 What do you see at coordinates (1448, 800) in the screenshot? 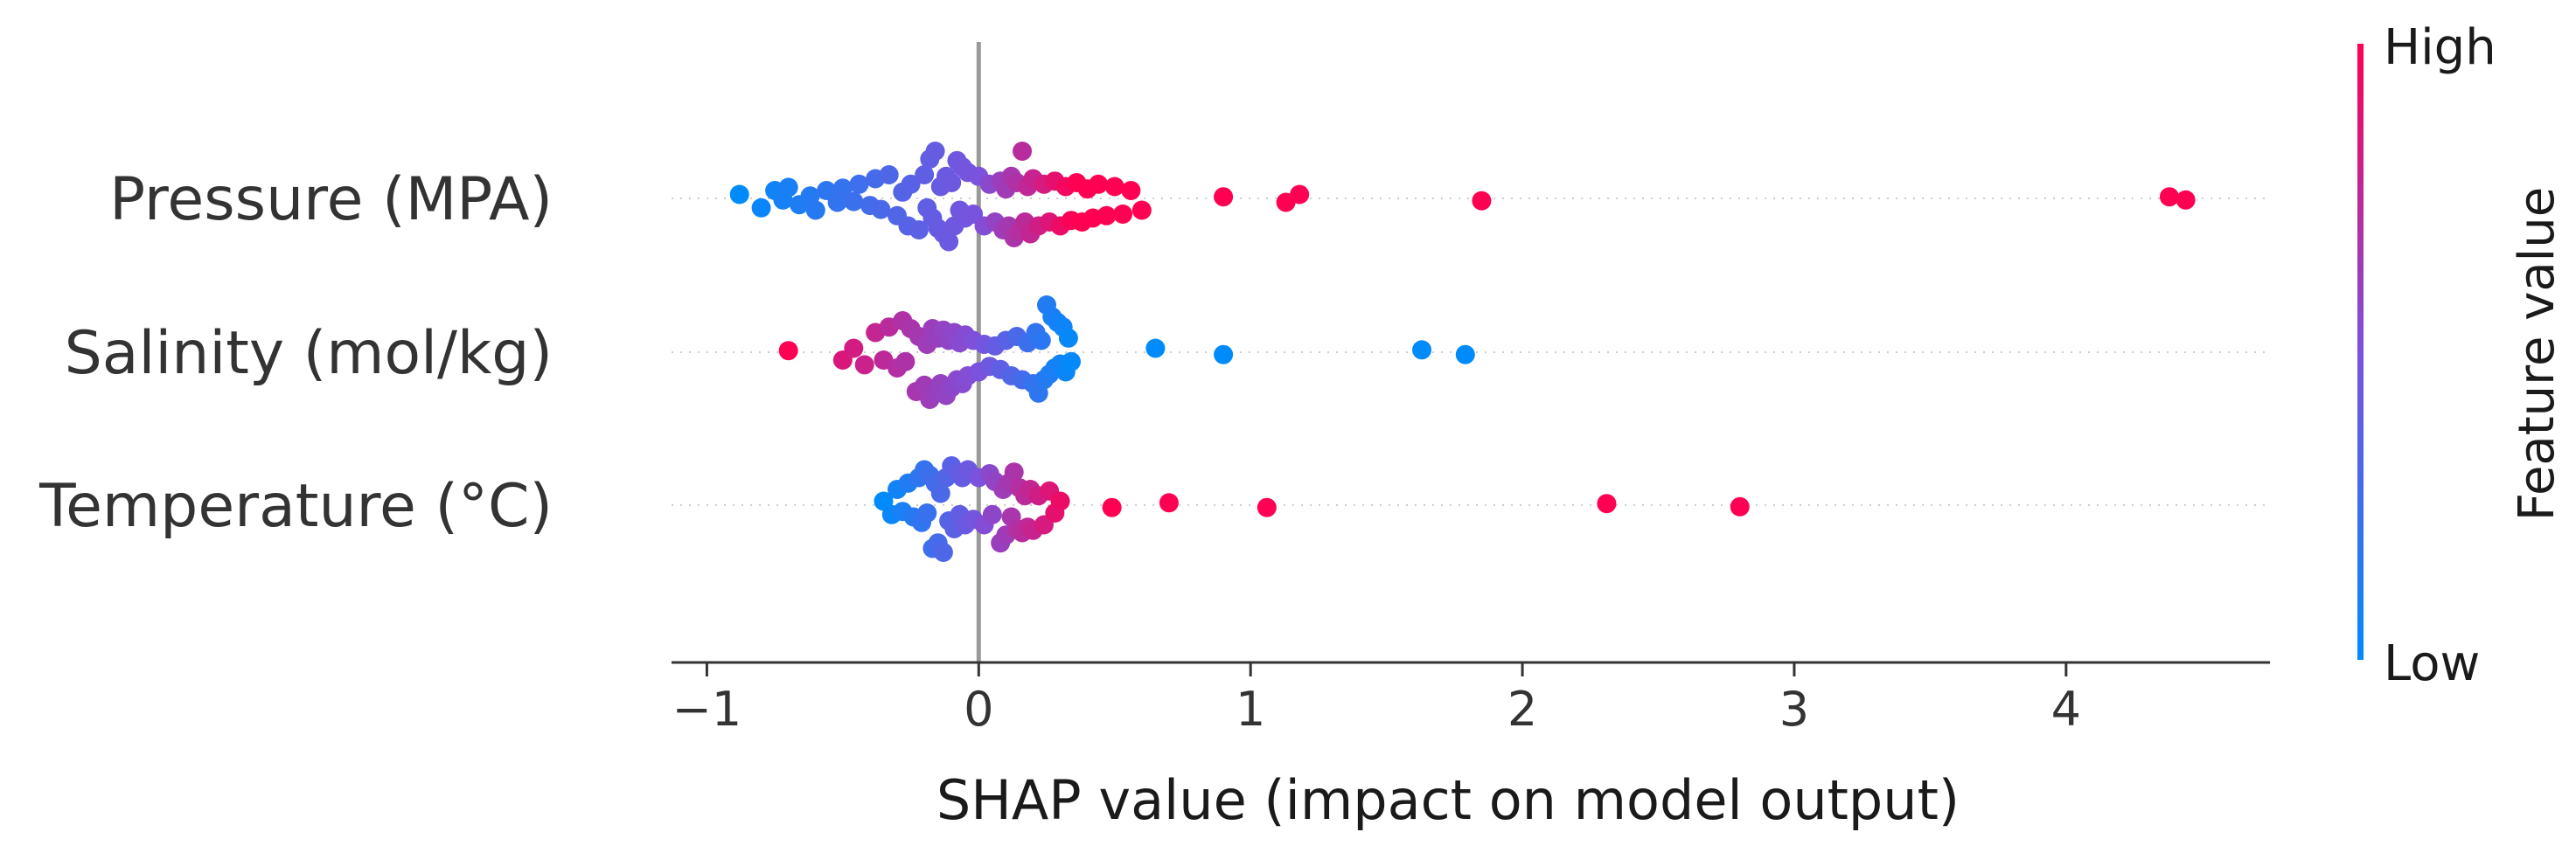
I see `x-axis-title: SHAP value (impact on model output)` at bounding box center [1448, 800].